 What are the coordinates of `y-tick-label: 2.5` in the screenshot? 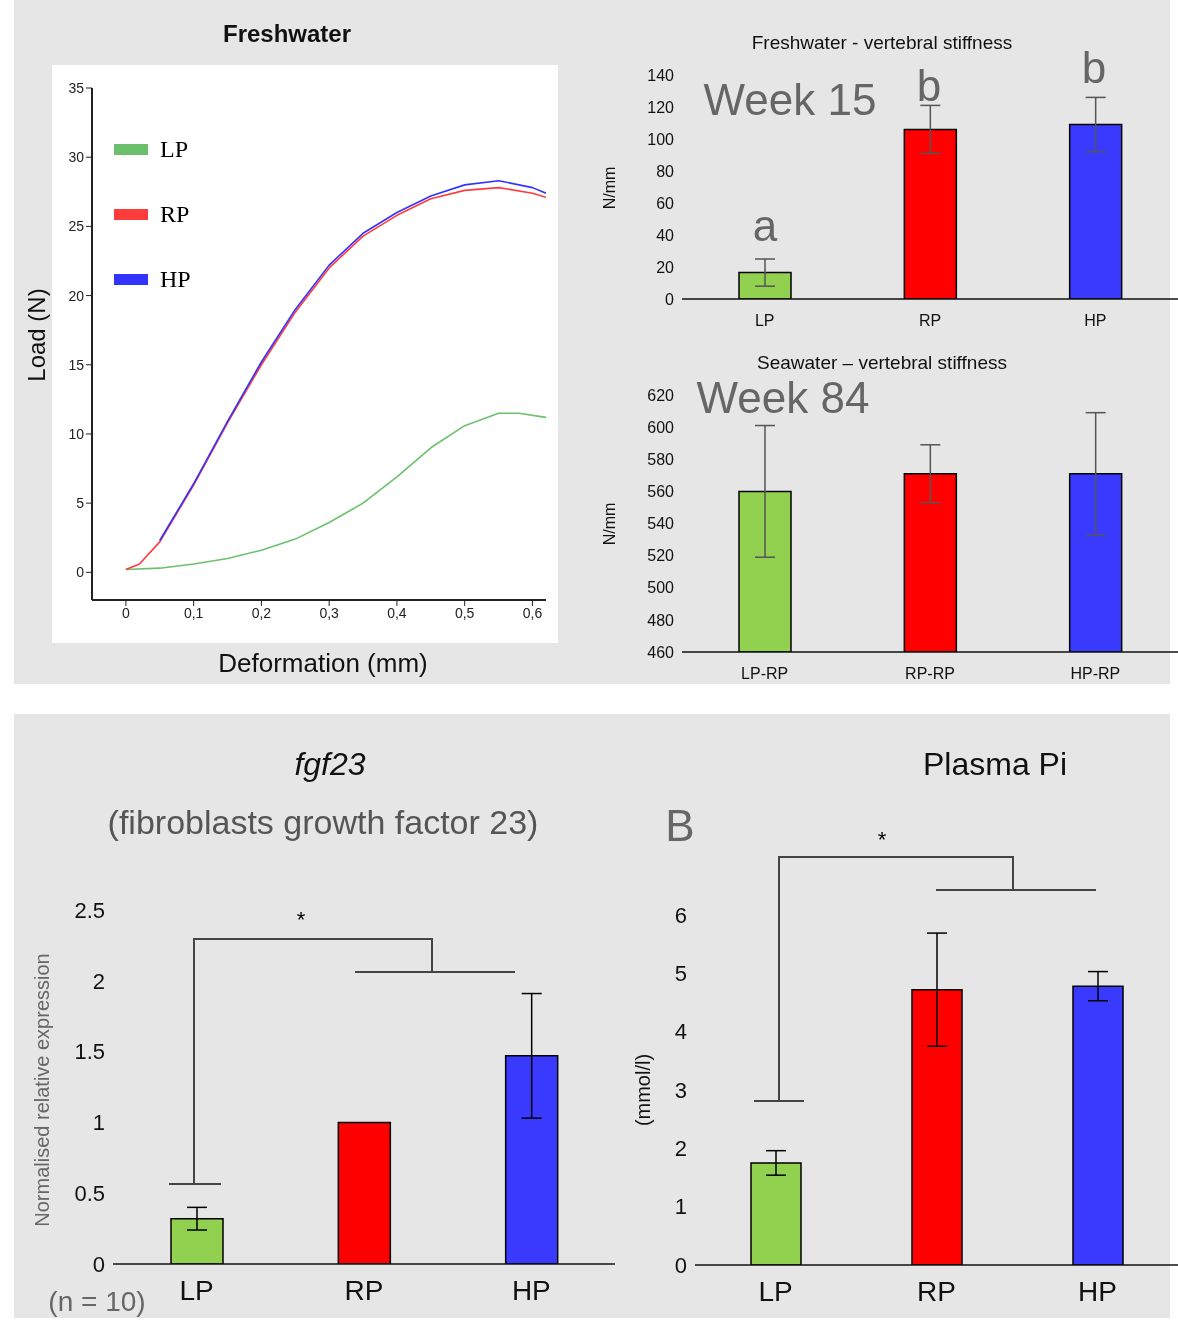 It's located at (89, 910).